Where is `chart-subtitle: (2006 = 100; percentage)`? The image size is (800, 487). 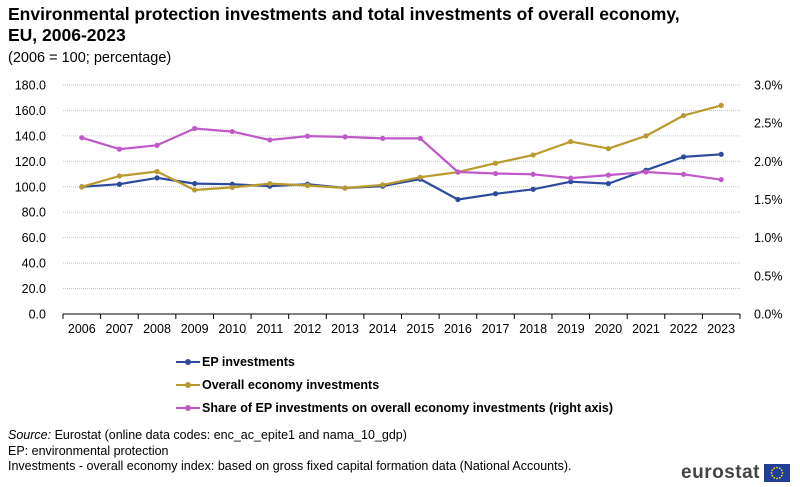 chart-subtitle: (2006 = 100; percentage) is located at coordinates (90, 58).